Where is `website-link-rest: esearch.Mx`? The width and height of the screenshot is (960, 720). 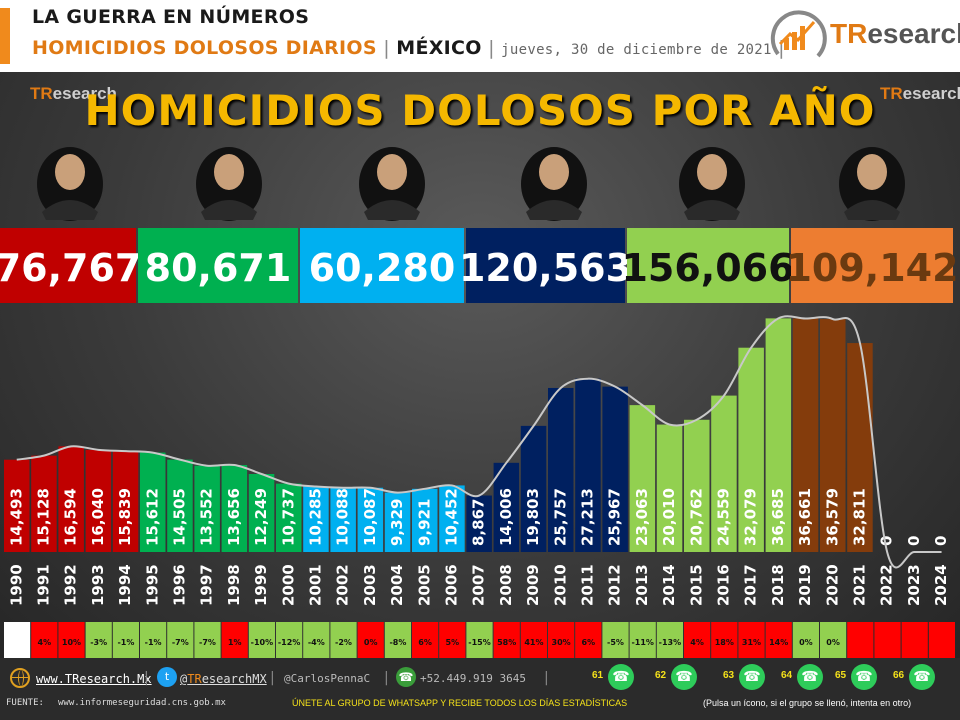 website-link-rest: esearch.Mx is located at coordinates (115, 679).